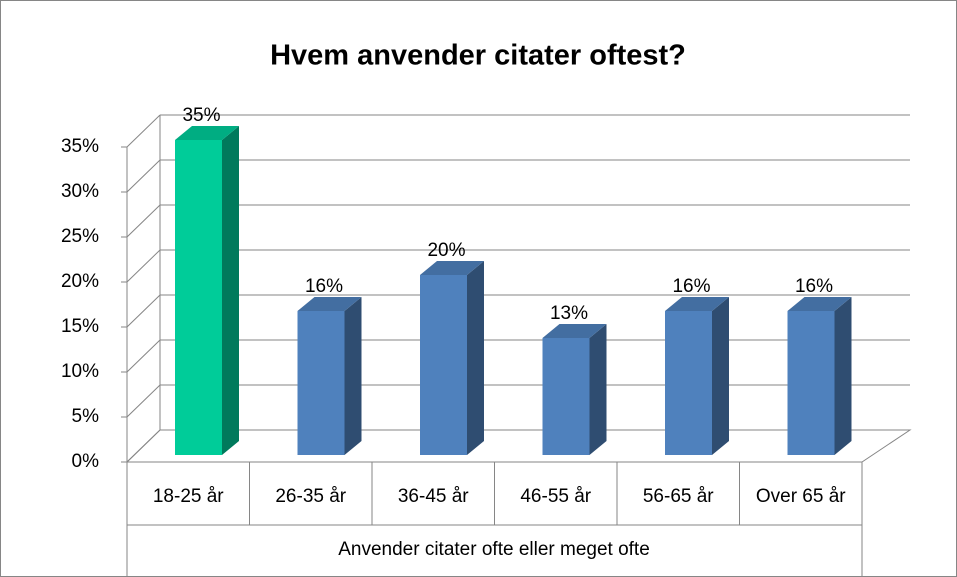  I want to click on value-label: 13%, so click(569, 313).